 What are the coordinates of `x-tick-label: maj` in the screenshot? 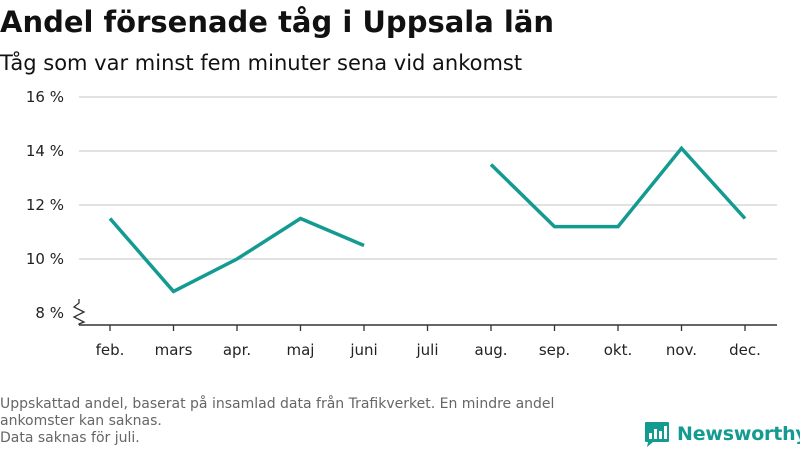 It's located at (301, 350).